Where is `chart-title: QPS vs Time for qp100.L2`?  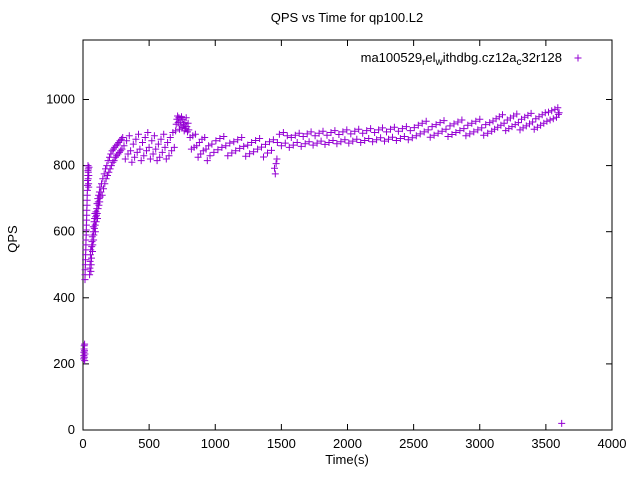
chart-title: QPS vs Time for qp100.L2 is located at coordinates (347, 17).